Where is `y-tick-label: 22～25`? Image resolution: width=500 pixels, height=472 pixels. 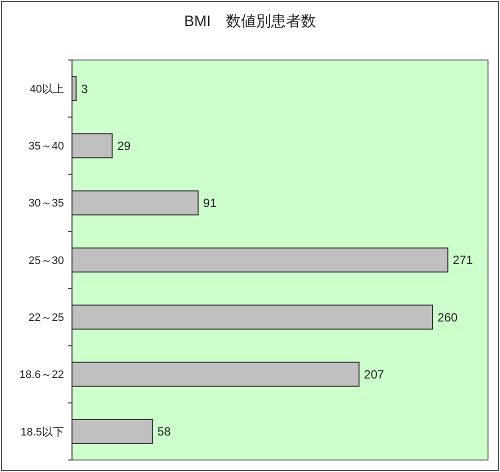
y-tick-label: 22～25 is located at coordinates (46, 318).